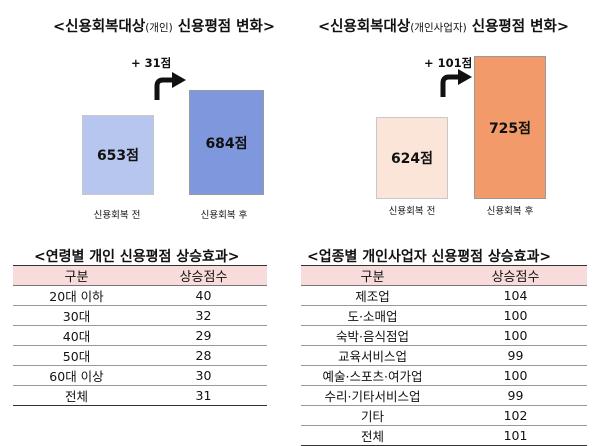 The height and width of the screenshot is (446, 616). What do you see at coordinates (372, 335) in the screenshot?
I see `industry-cell: 숙박·음식점업` at bounding box center [372, 335].